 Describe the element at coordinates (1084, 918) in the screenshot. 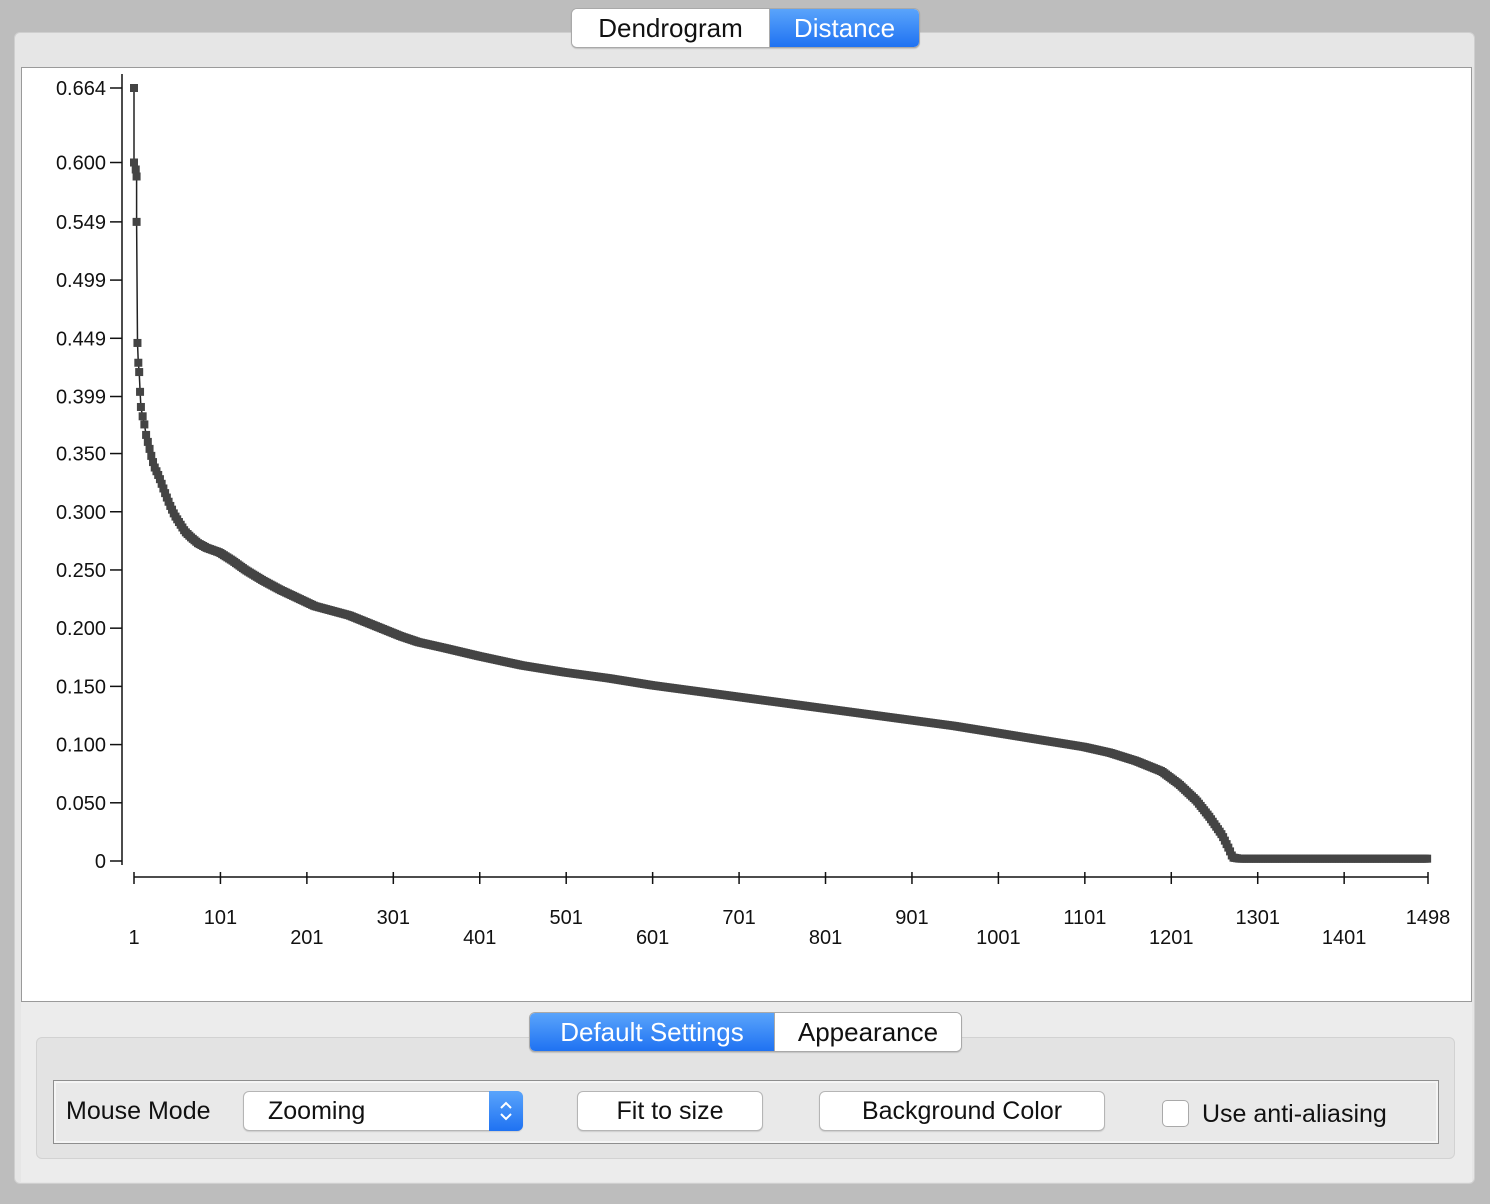

I see `x-tick-label: 1101` at that location.